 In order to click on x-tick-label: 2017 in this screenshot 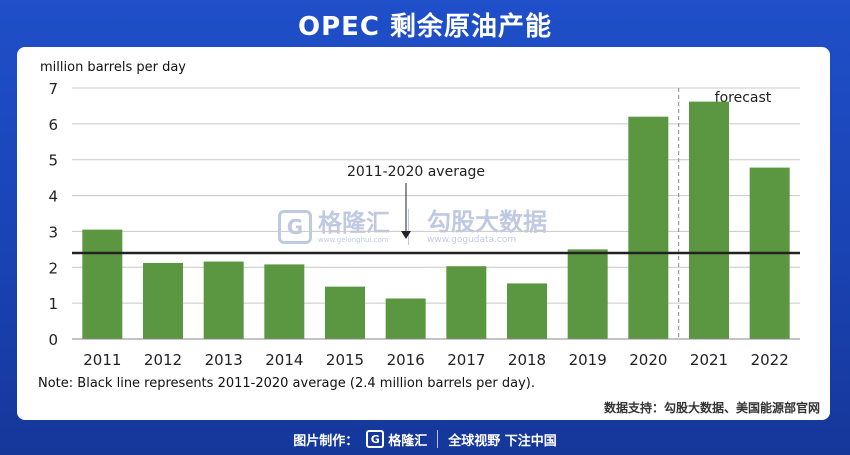, I will do `click(466, 360)`.